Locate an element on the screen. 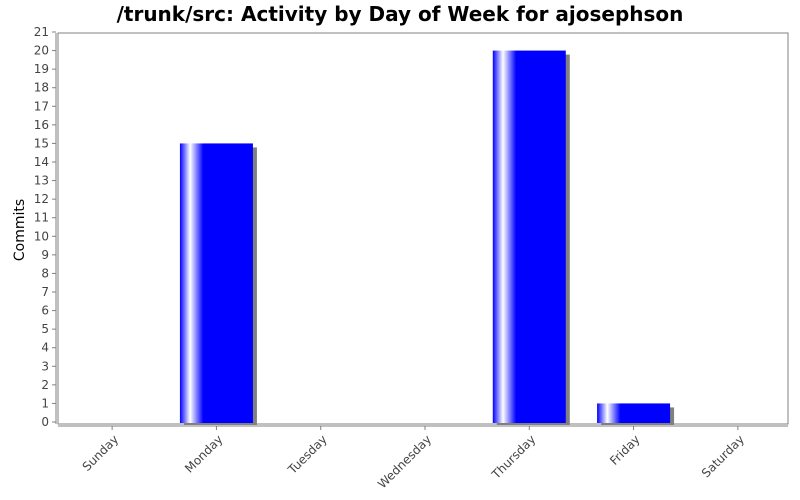  x-tick-label: Thursday is located at coordinates (513, 457).